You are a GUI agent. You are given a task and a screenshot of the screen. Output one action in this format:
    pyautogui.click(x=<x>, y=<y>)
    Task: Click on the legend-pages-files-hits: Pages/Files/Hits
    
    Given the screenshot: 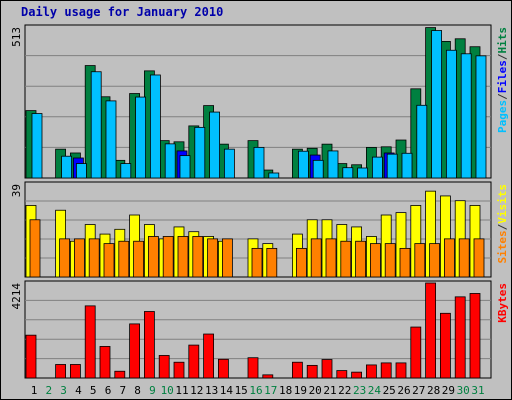 What is the action you would take?
    pyautogui.click(x=502, y=80)
    